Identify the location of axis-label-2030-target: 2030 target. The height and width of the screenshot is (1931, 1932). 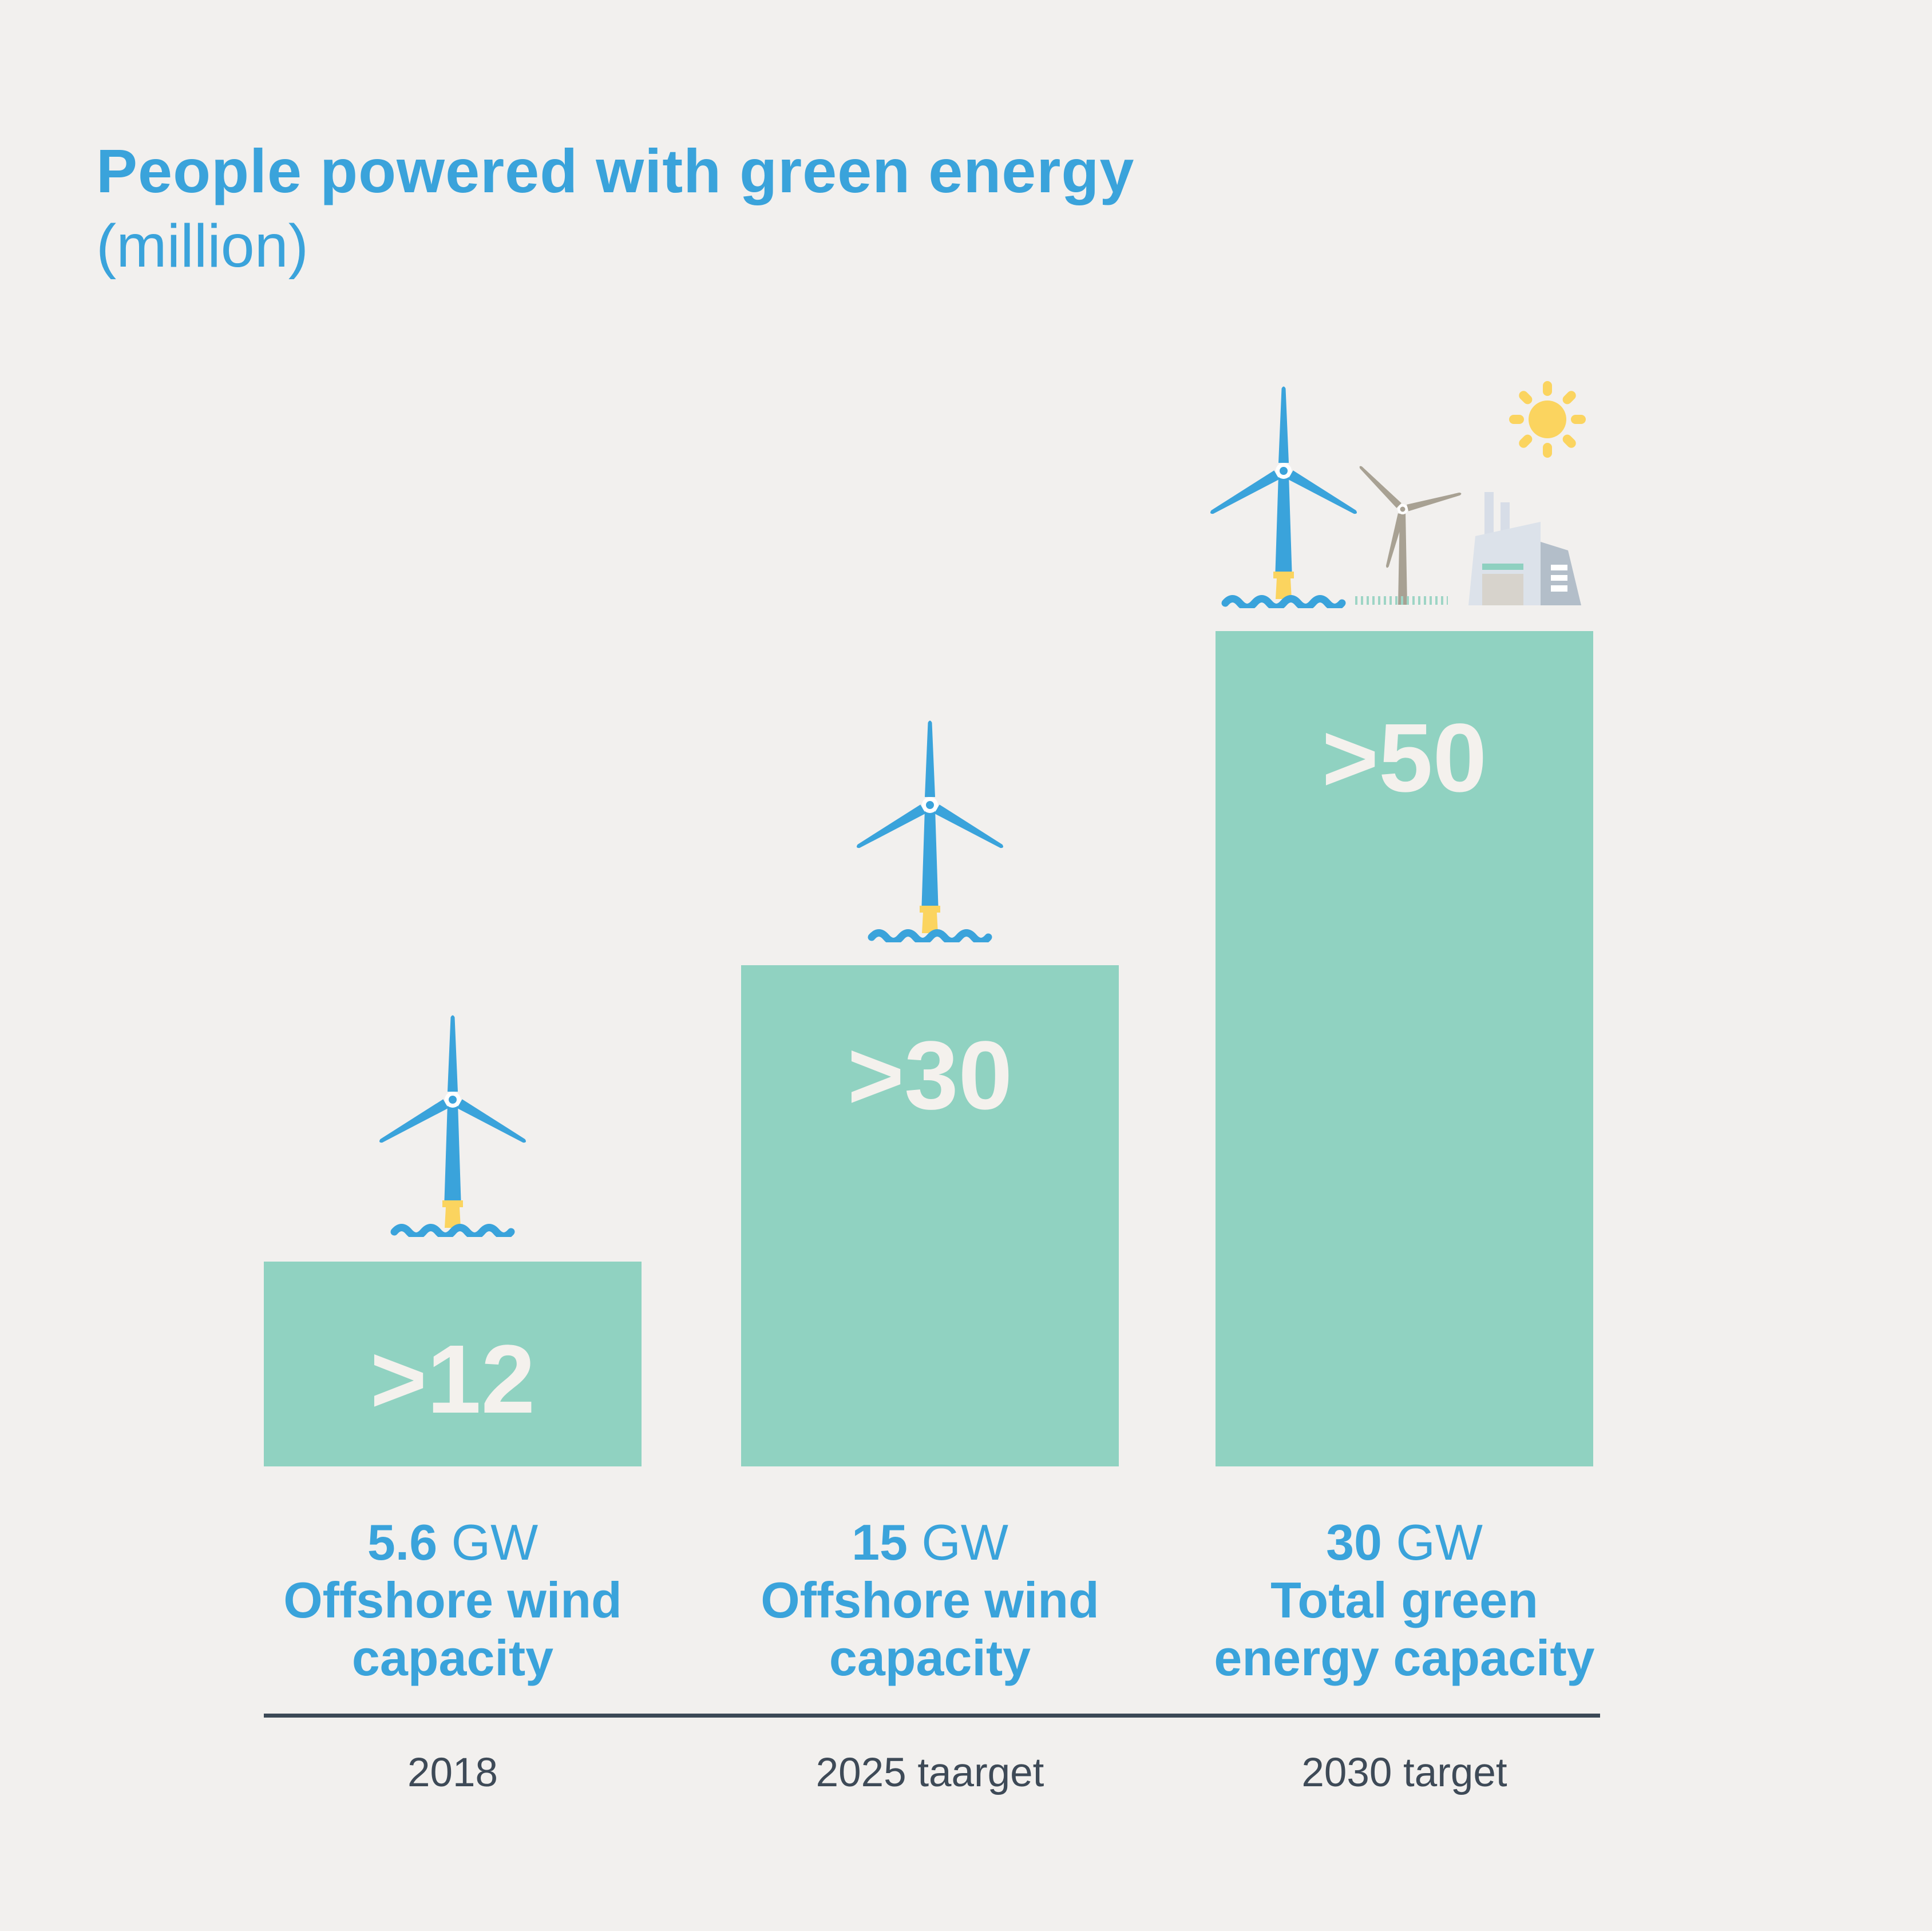
(1404, 1772).